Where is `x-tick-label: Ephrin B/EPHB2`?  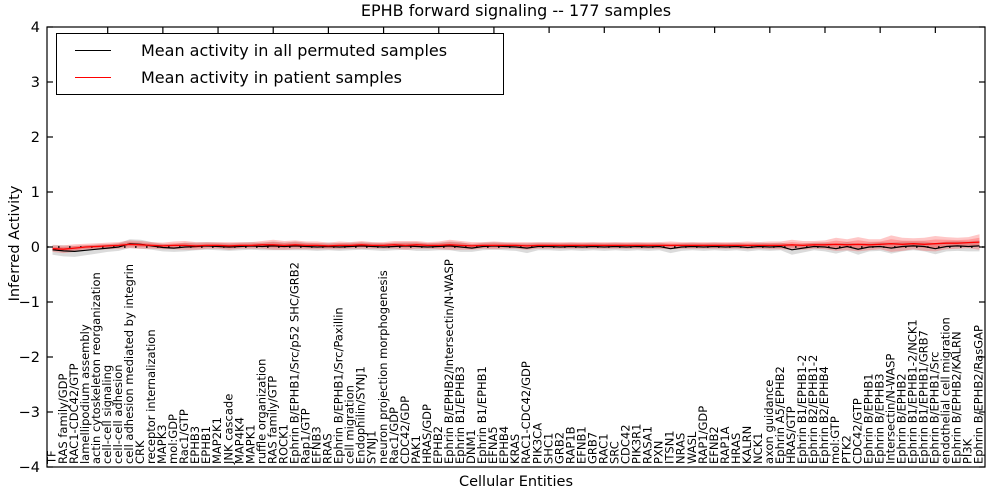 x-tick-label: Ephrin B/EPHB2 is located at coordinates (901, 418).